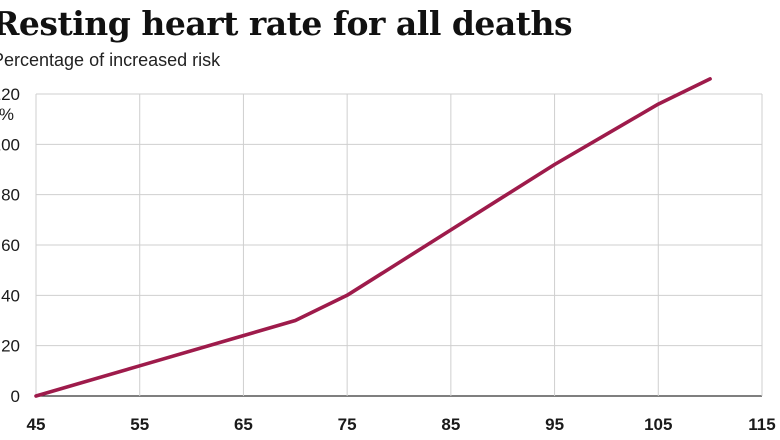 This screenshot has height=440, width=780. What do you see at coordinates (347, 424) in the screenshot?
I see `x-tick-label: 75` at bounding box center [347, 424].